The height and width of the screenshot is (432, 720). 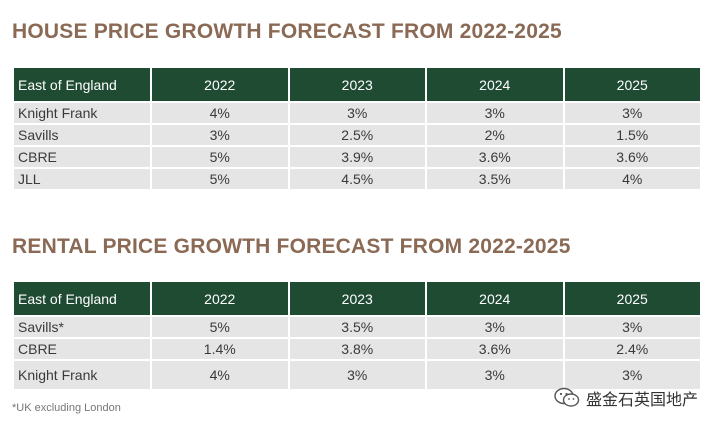 I want to click on table-row: CBRE 5% 3.9% 3.6% 3.6%, so click(x=357, y=157).